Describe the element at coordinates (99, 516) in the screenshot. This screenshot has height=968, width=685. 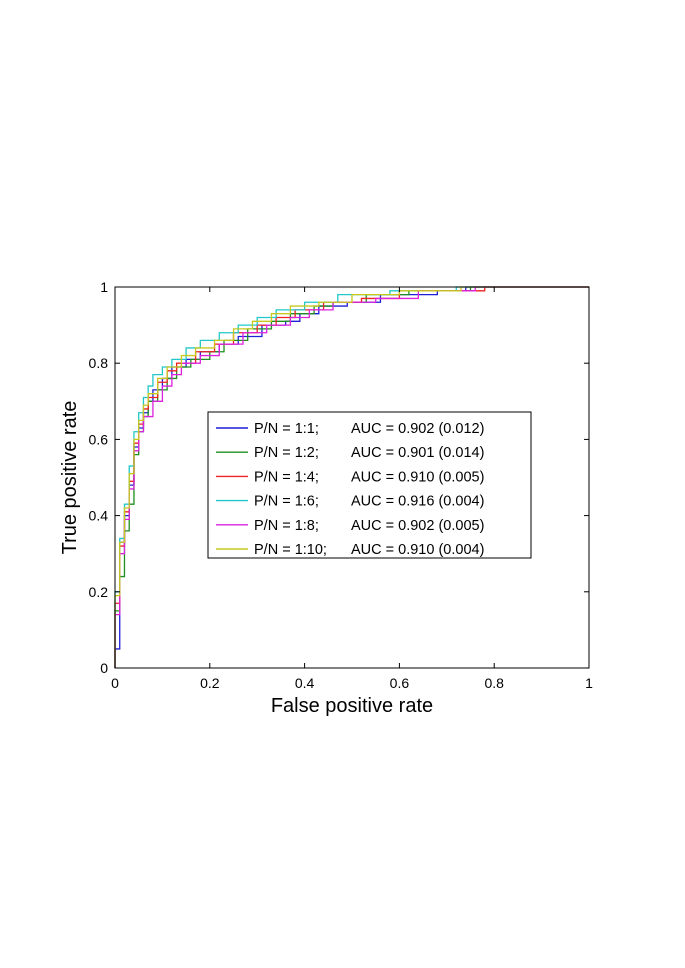
I see `y-tick-label: 0.4` at that location.